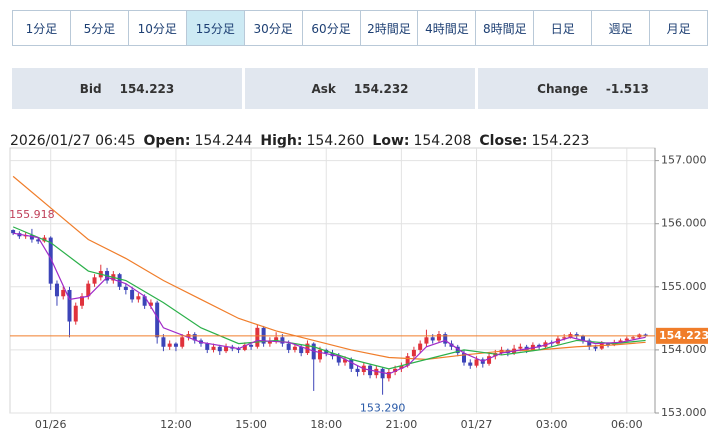 The image size is (720, 437). What do you see at coordinates (391, 141) in the screenshot?
I see `field-label: Low:` at bounding box center [391, 141].